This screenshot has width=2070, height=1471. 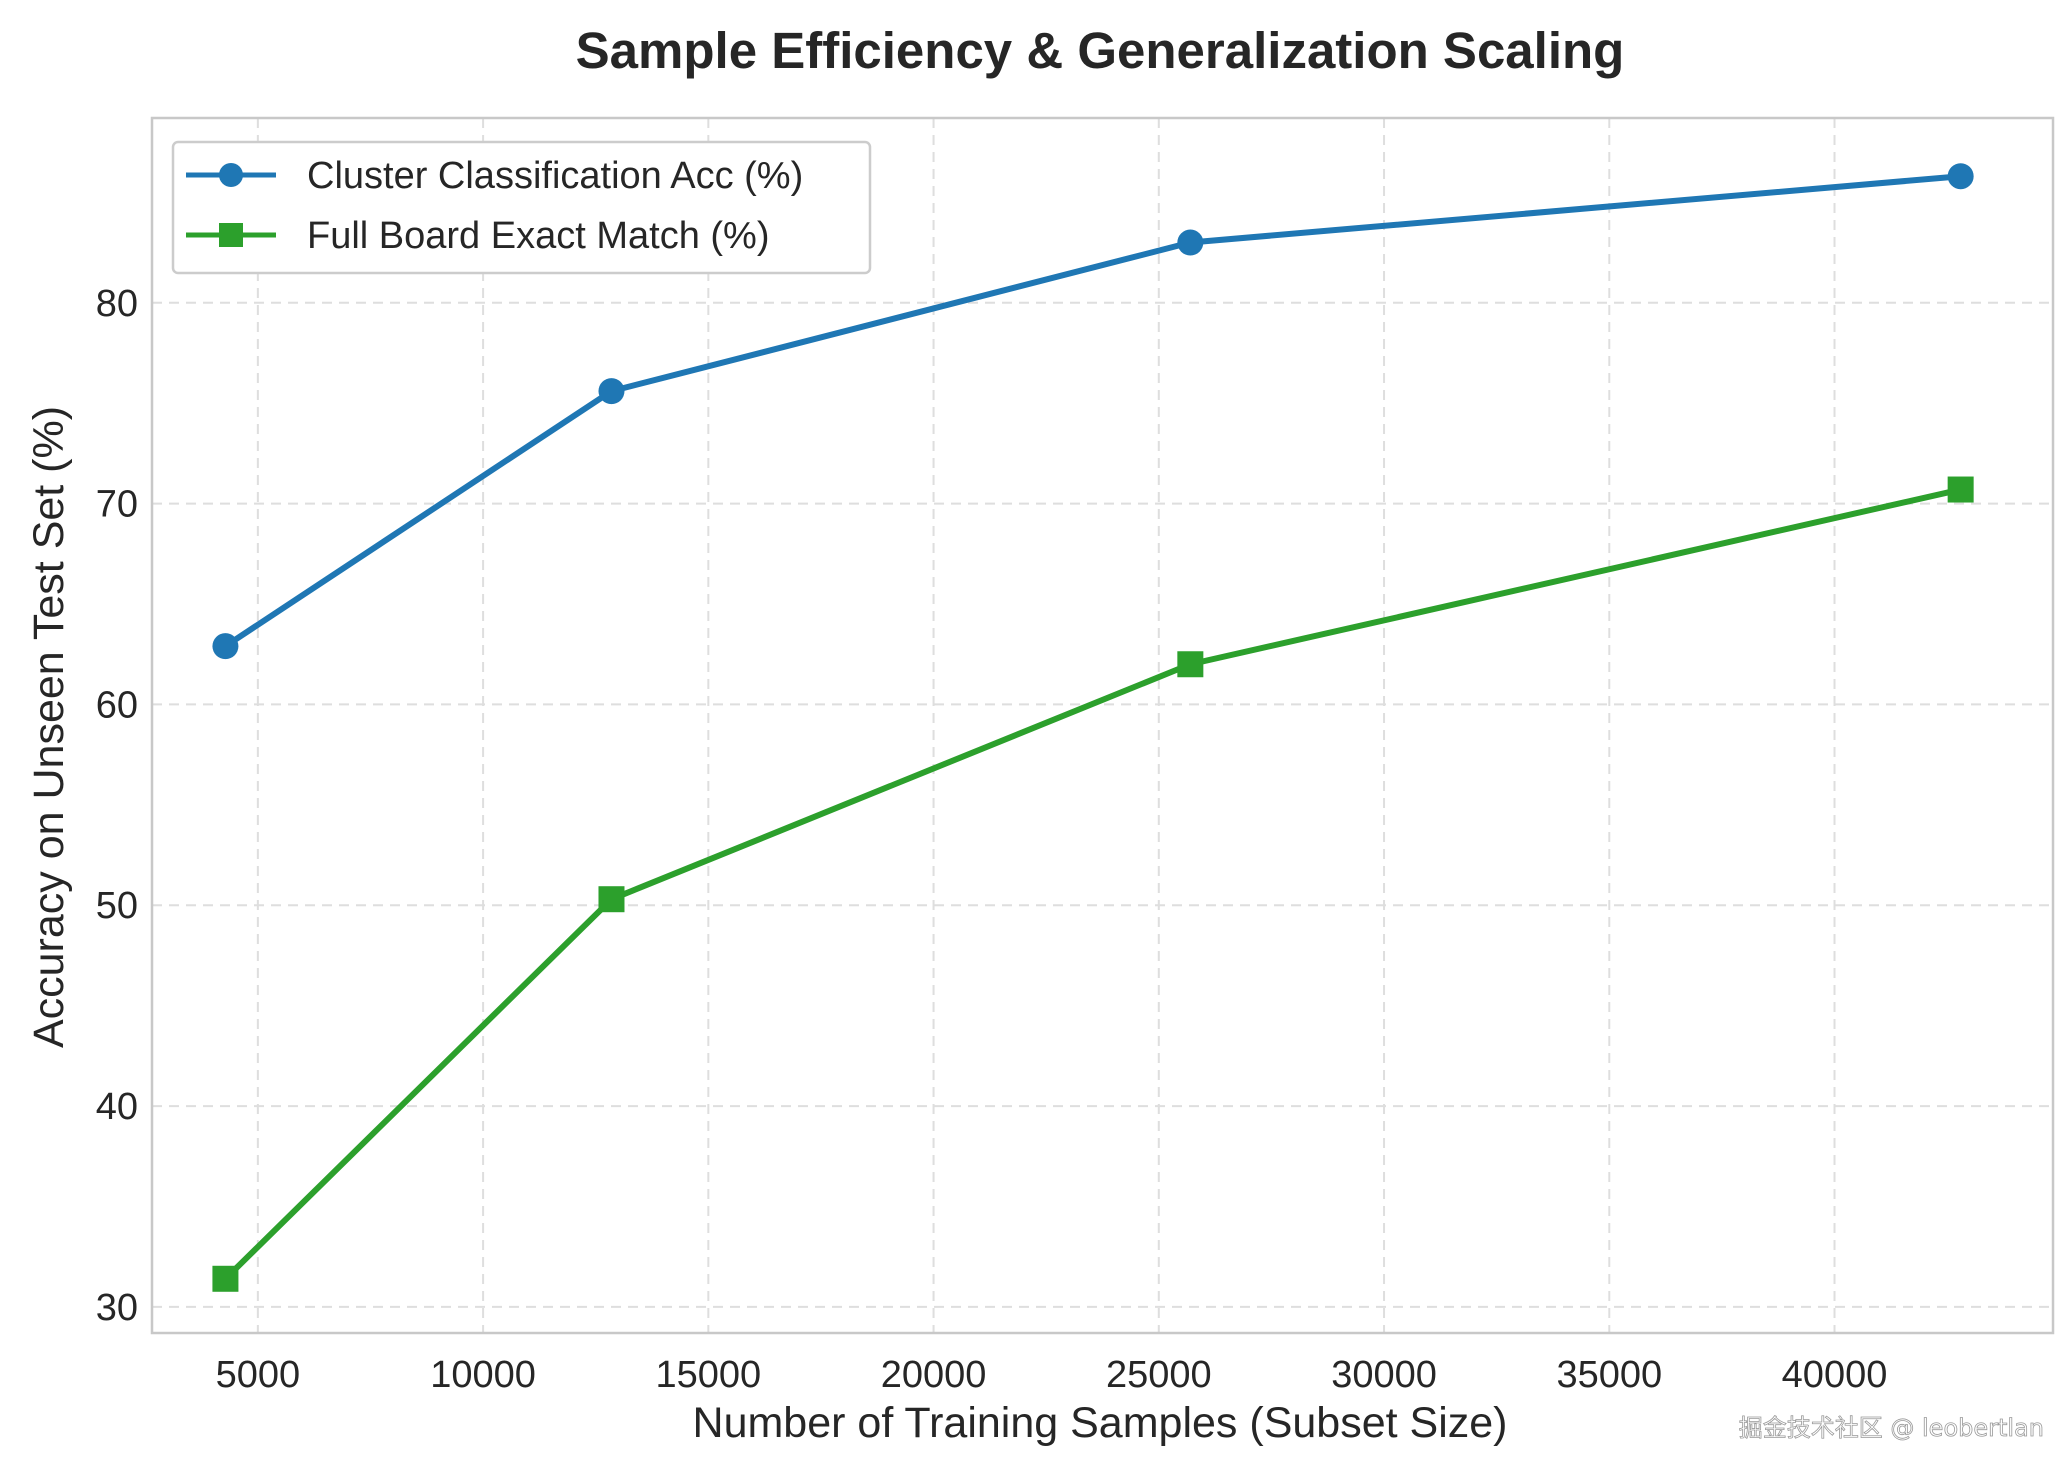 I want to click on x-tick-label: 35000, so click(x=1609, y=1375).